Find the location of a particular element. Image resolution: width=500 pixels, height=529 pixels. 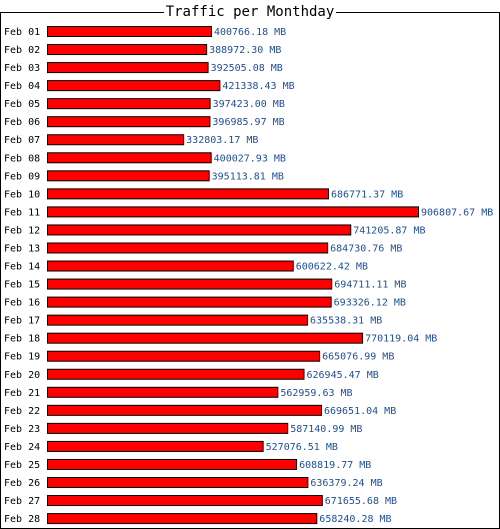

category-label: Feb 18 is located at coordinates (22, 339).